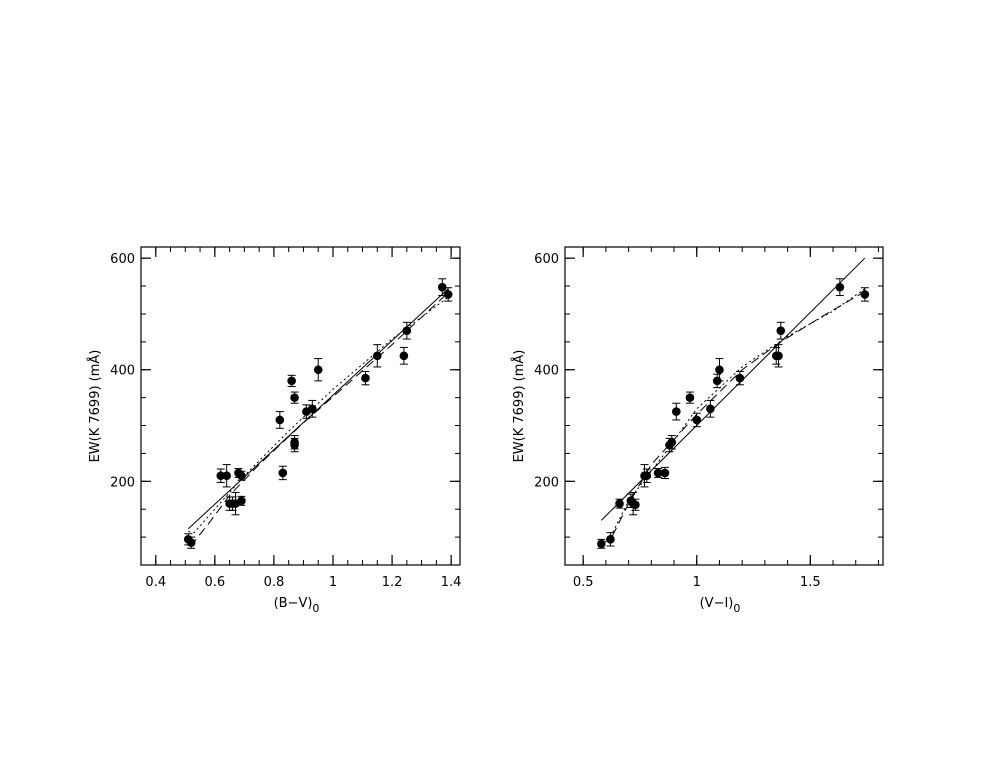 The image size is (987, 763). Describe the element at coordinates (293, 603) in the screenshot. I see `x-axis-title-main: (B−V)` at that location.